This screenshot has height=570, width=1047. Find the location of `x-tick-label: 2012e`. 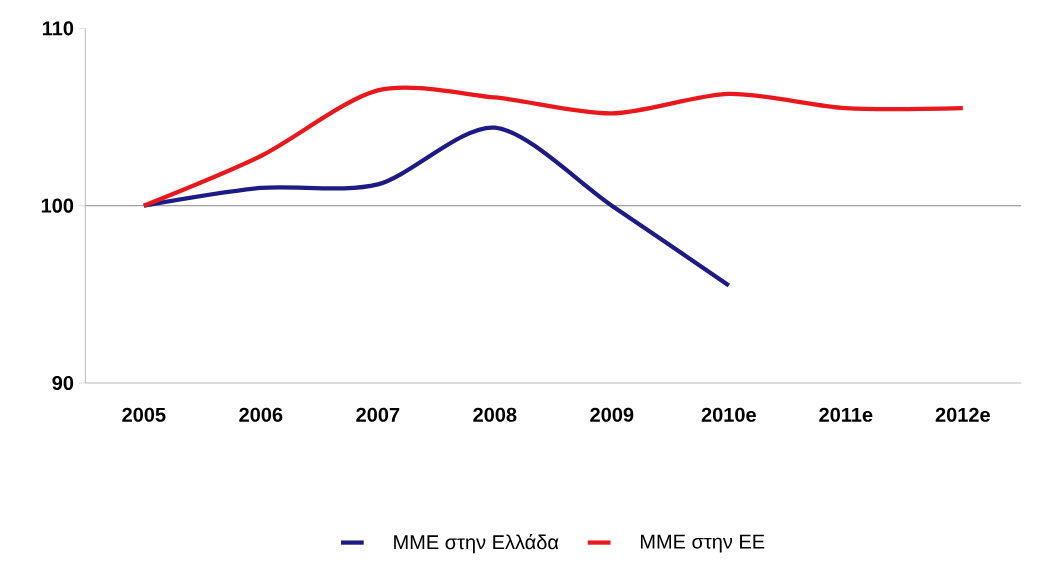

x-tick-label: 2012e is located at coordinates (962, 414).